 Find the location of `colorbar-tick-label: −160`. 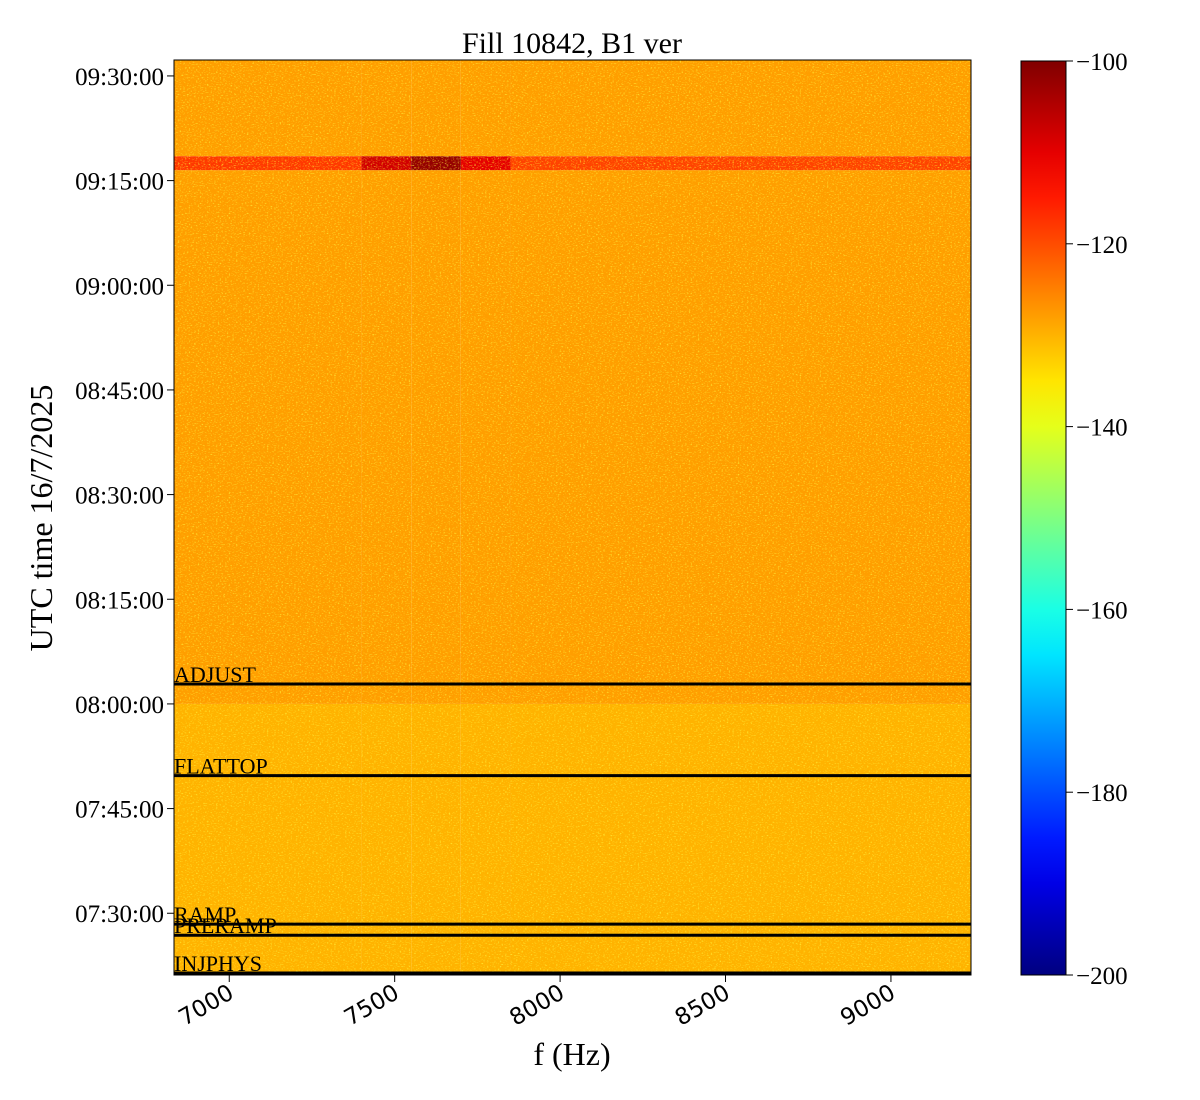

colorbar-tick-label: −160 is located at coordinates (1102, 610).